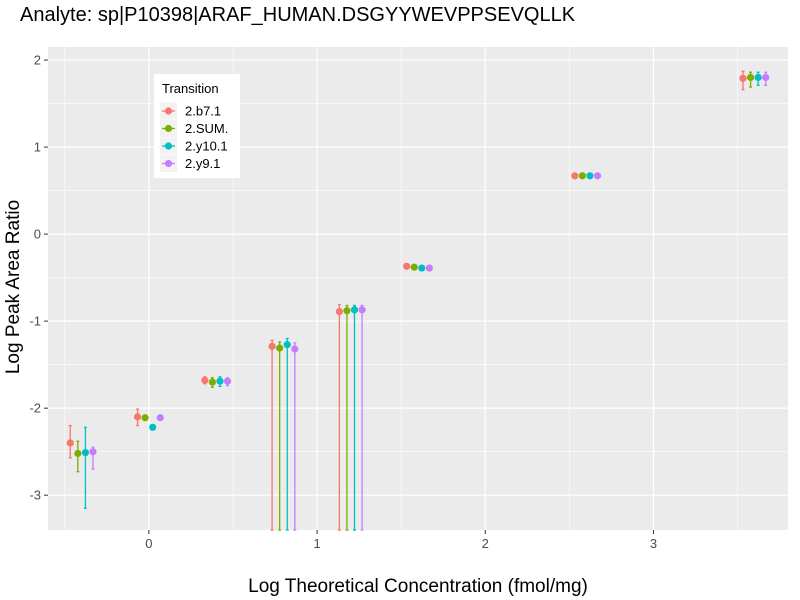 The image size is (800, 600). I want to click on legend-label: 2.y10.1, so click(206, 146).